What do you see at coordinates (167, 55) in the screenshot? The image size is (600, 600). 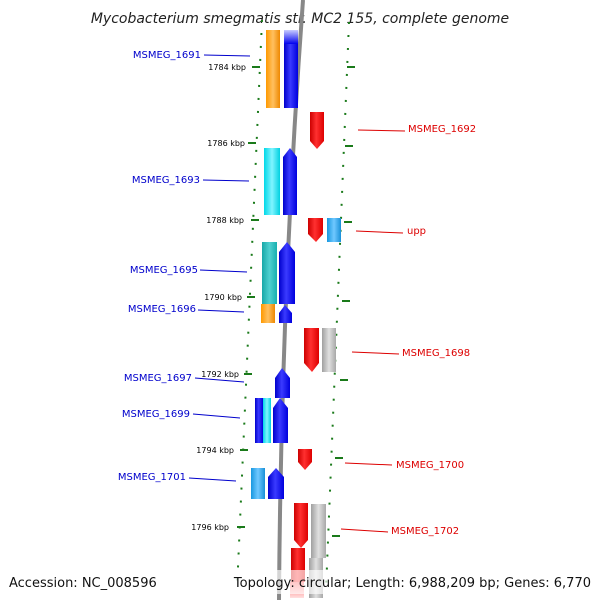 I see `gene-label: MSMEG_1691` at bounding box center [167, 55].